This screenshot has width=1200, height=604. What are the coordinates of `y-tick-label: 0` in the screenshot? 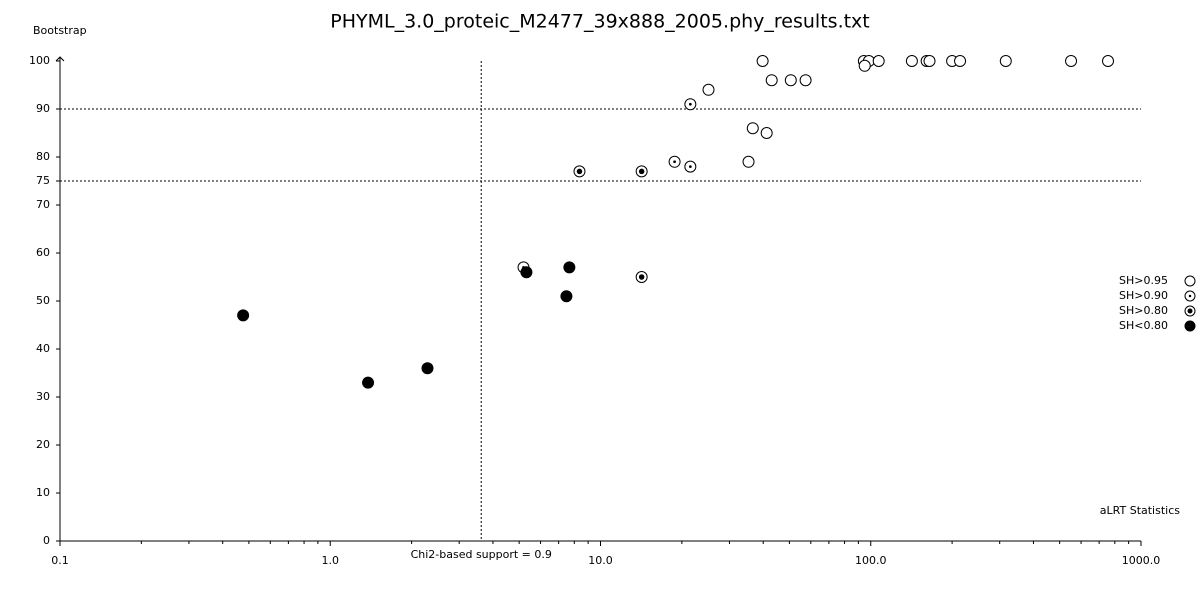 It's located at (46, 540).